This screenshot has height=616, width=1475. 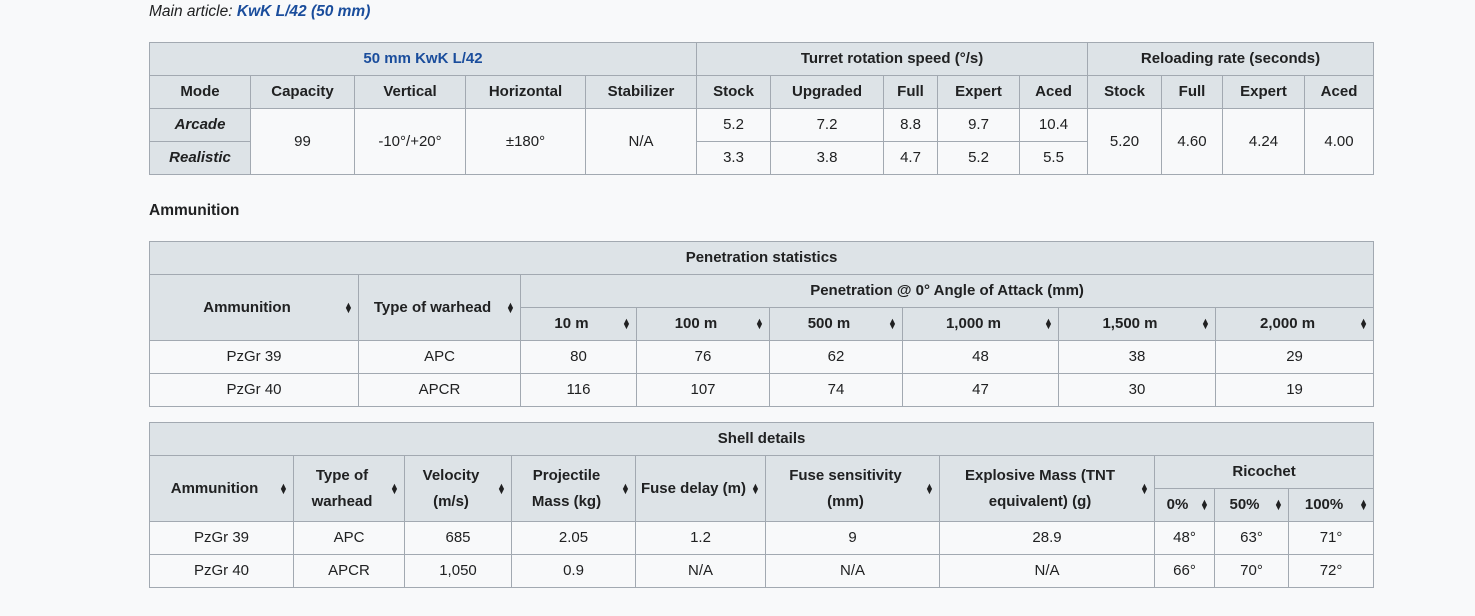 I want to click on pen-value: 74, so click(x=836, y=390).